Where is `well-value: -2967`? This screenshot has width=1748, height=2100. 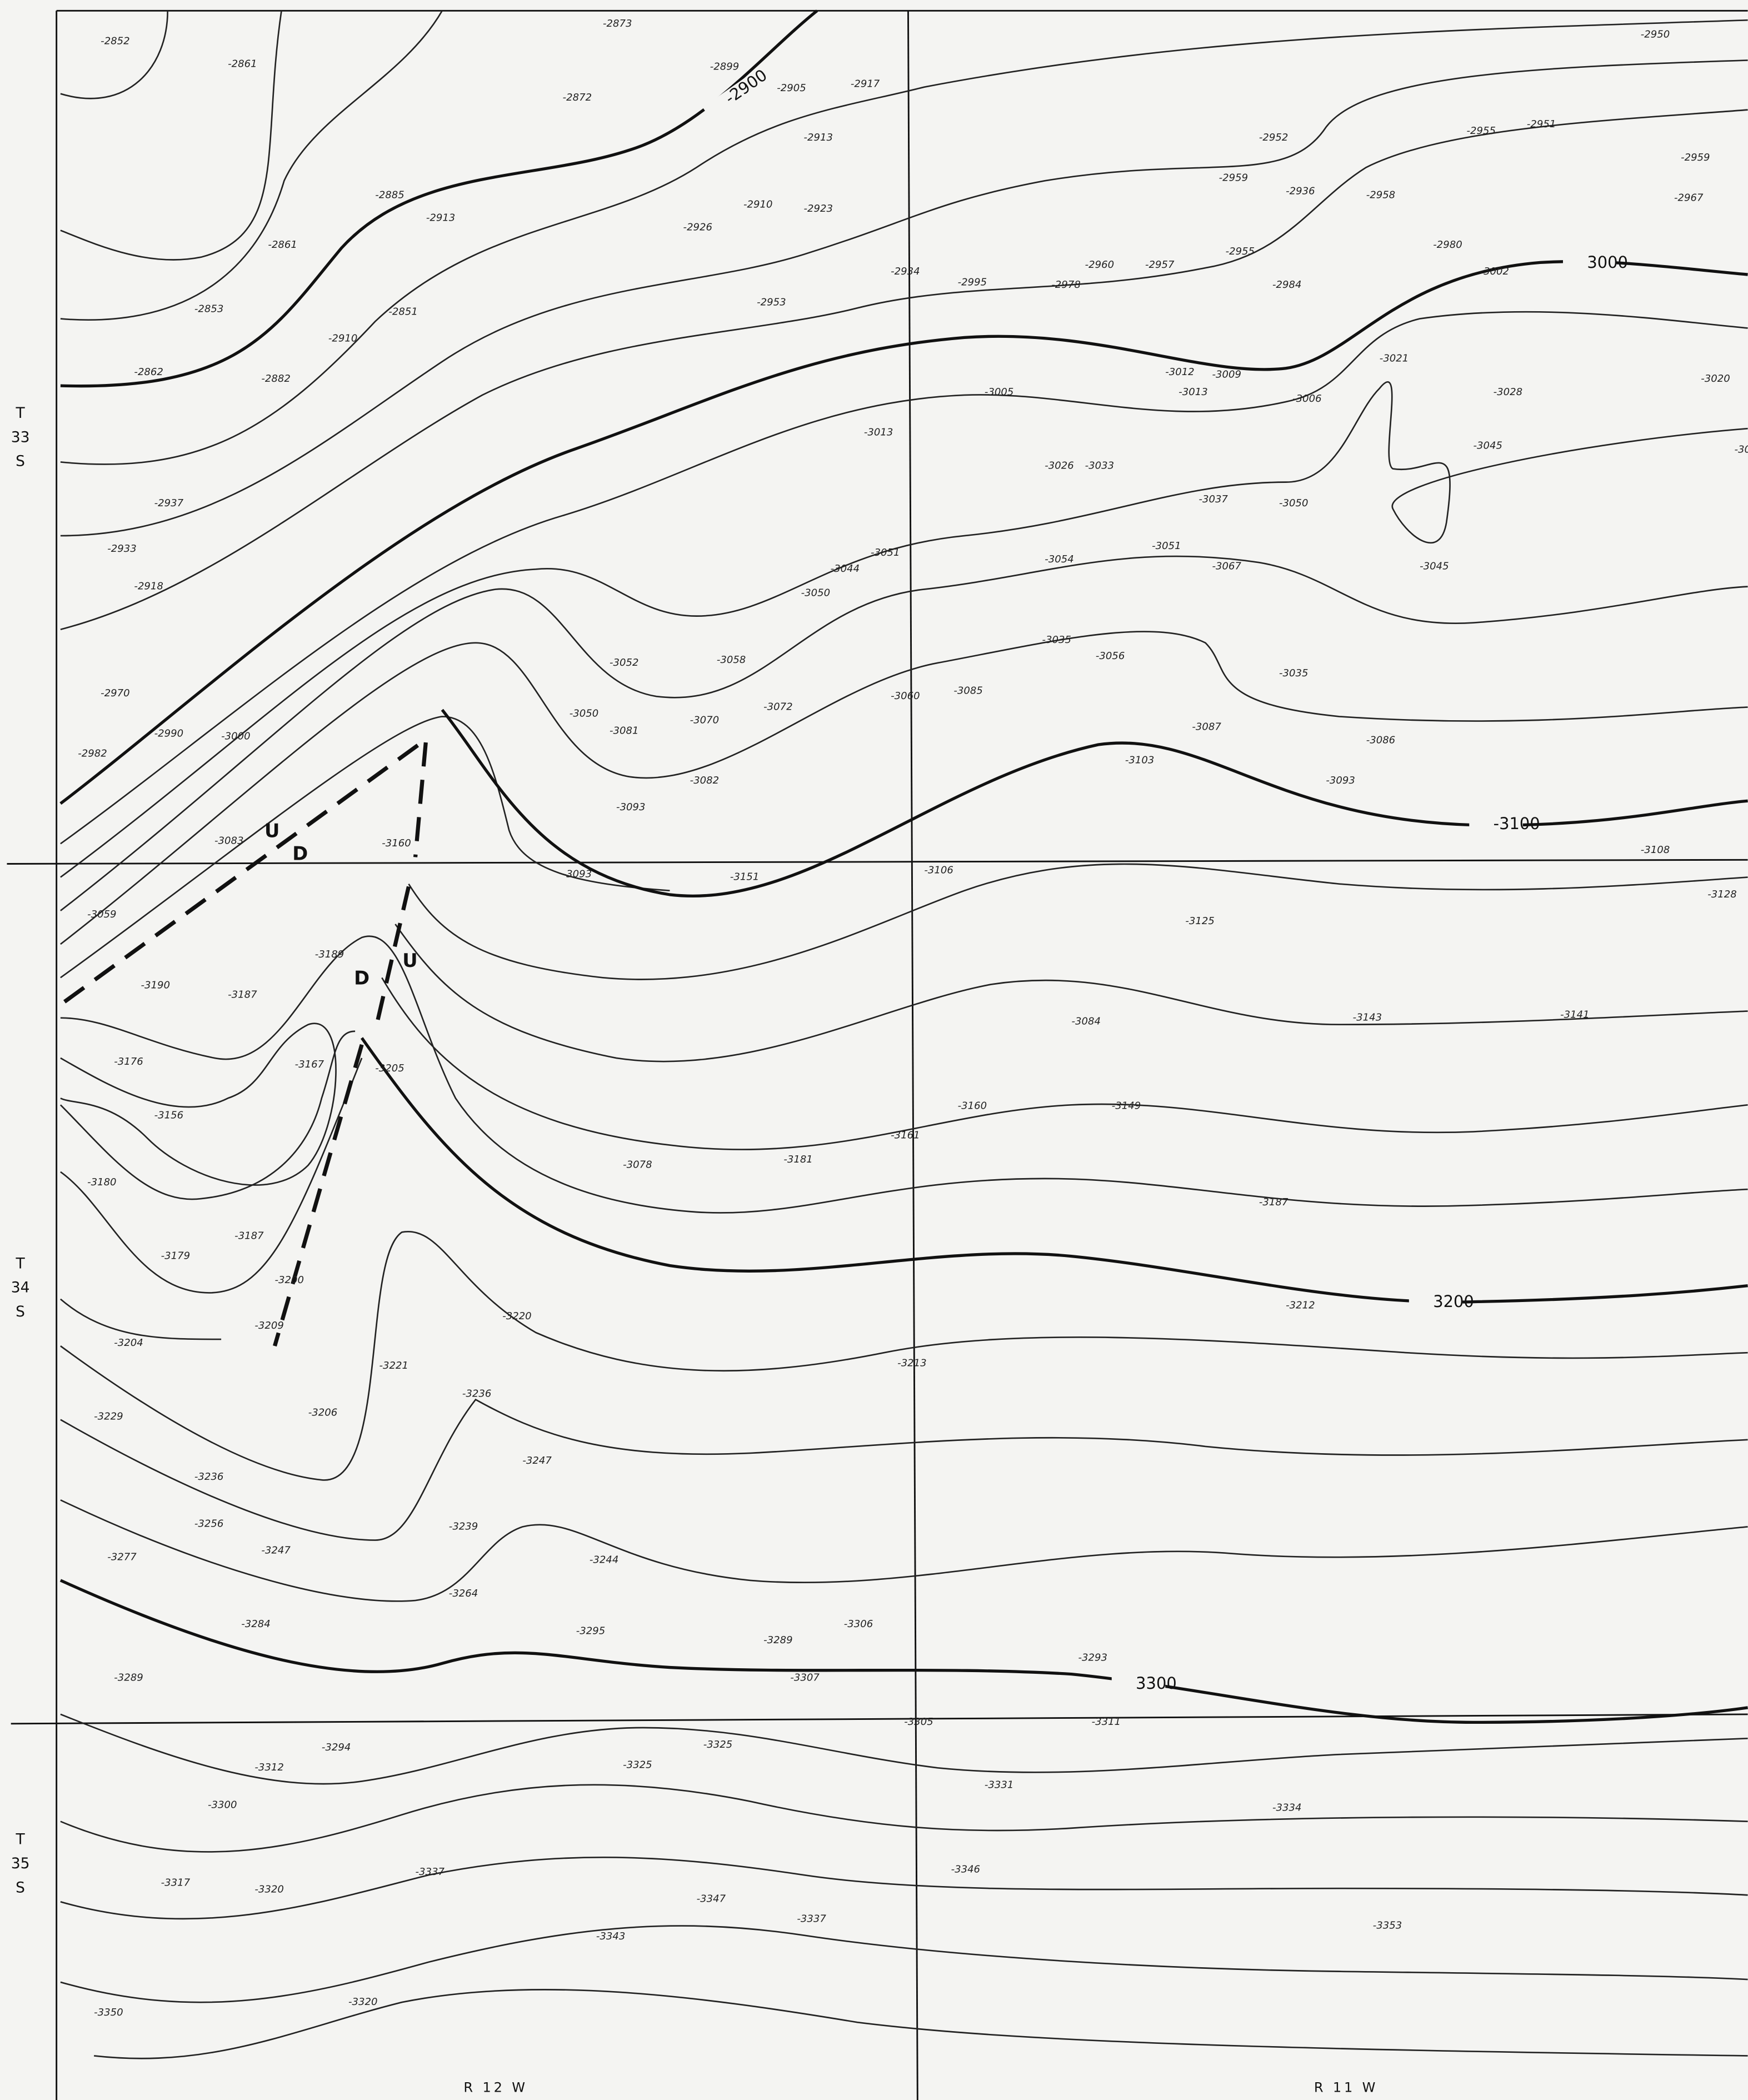
well-value: -2967 is located at coordinates (1689, 198).